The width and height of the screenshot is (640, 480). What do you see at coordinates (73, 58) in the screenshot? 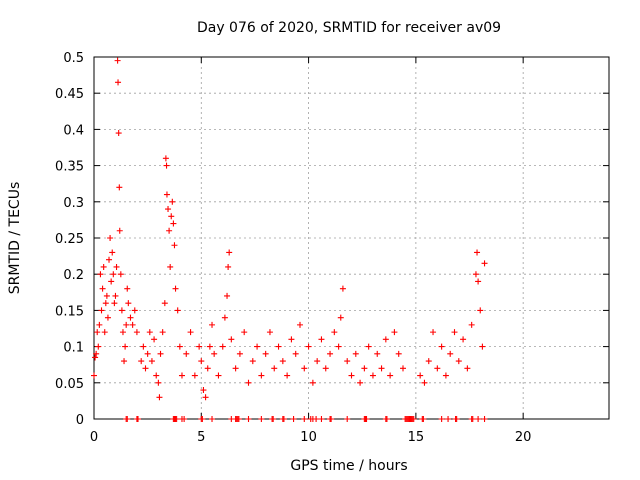
I see `y-tick-label: 0.5` at bounding box center [73, 58].